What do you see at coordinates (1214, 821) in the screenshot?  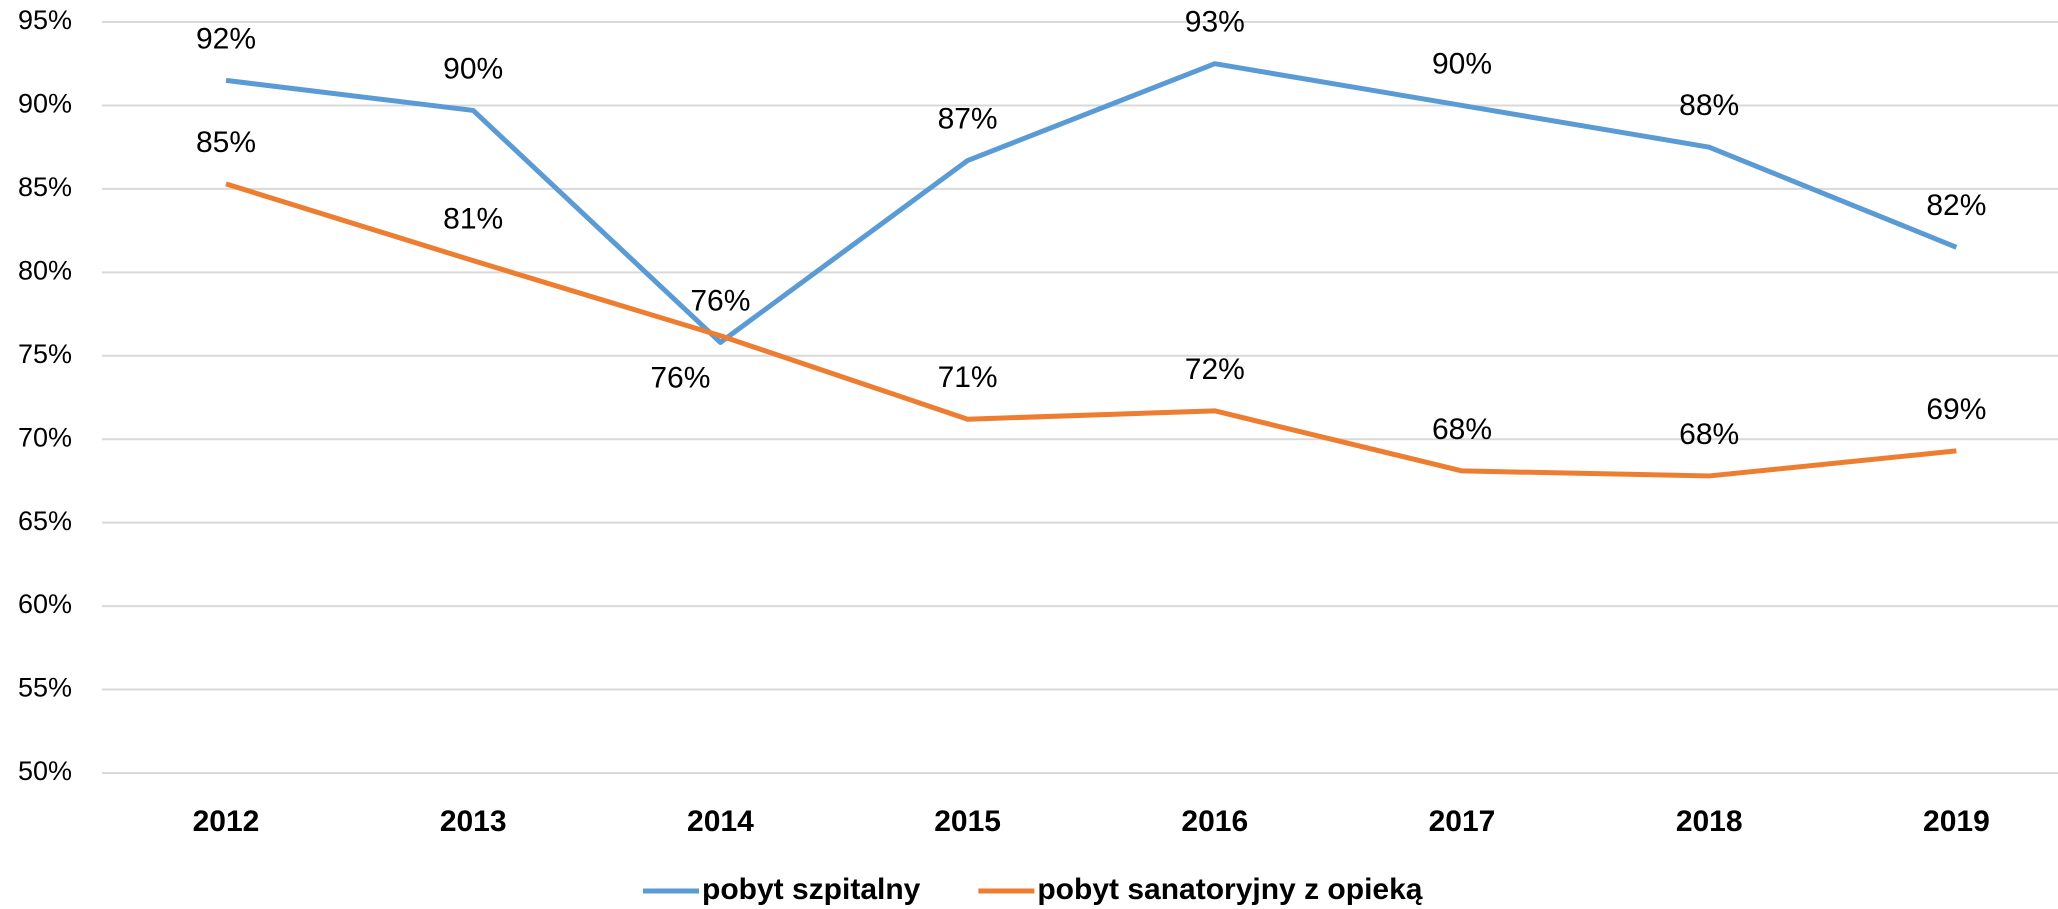 I see `x-tick-label: 2016` at bounding box center [1214, 821].